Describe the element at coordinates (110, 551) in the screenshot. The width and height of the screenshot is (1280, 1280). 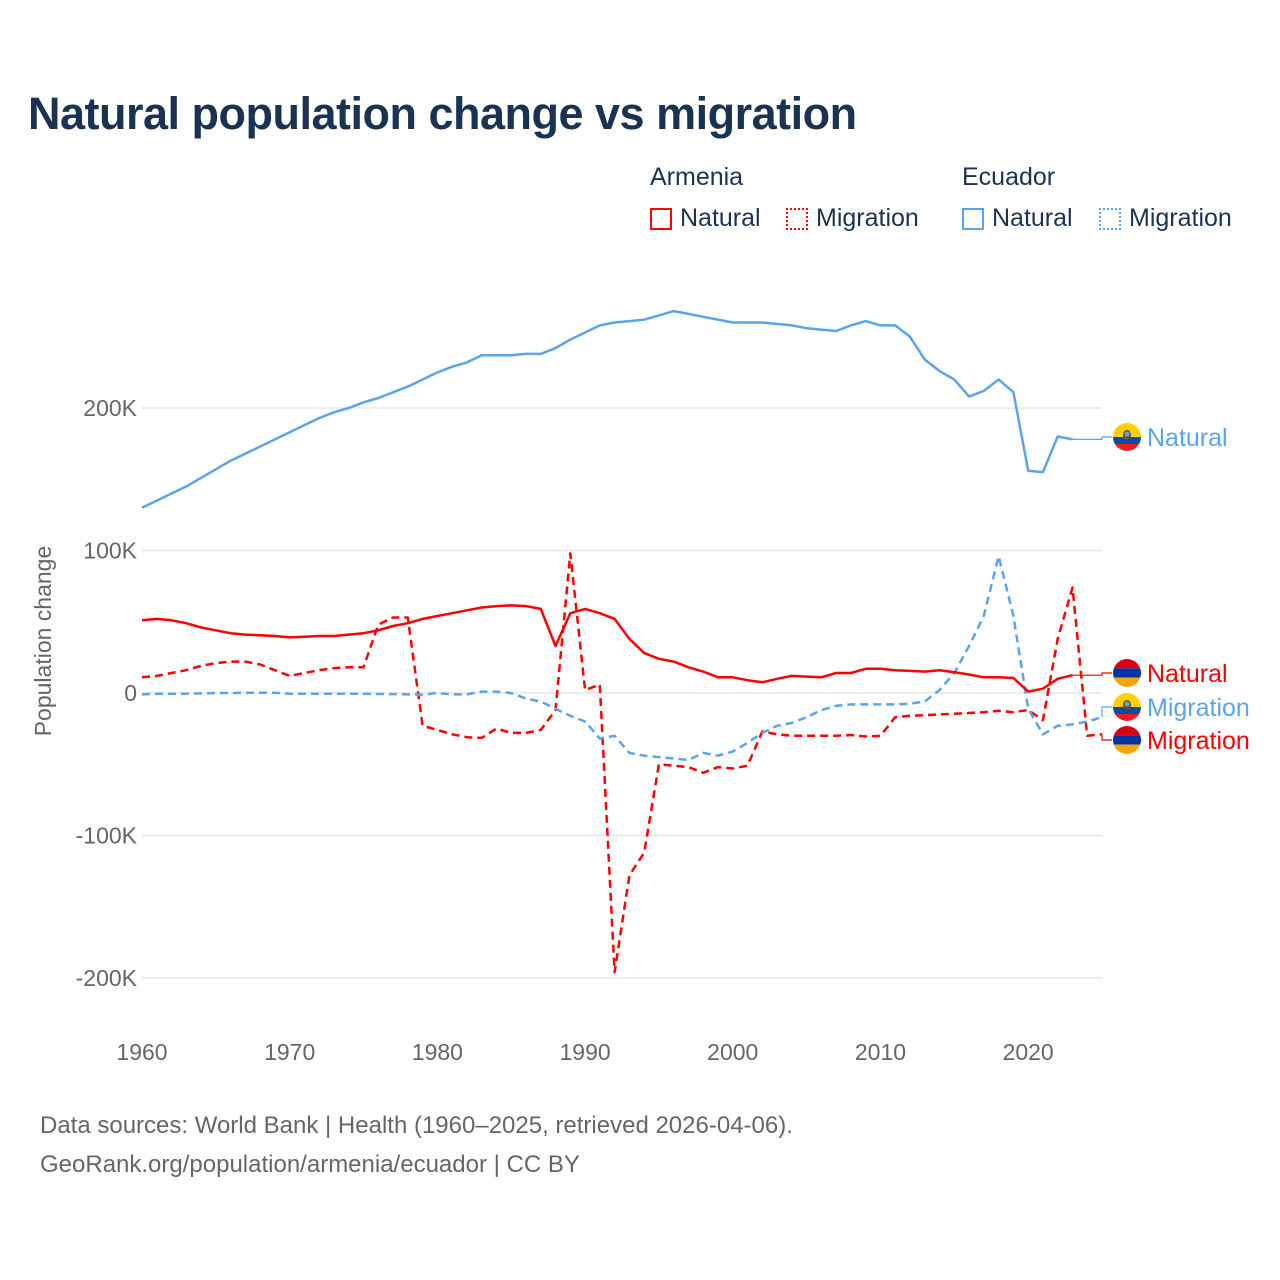
I see `y-tick-label: 100K` at that location.